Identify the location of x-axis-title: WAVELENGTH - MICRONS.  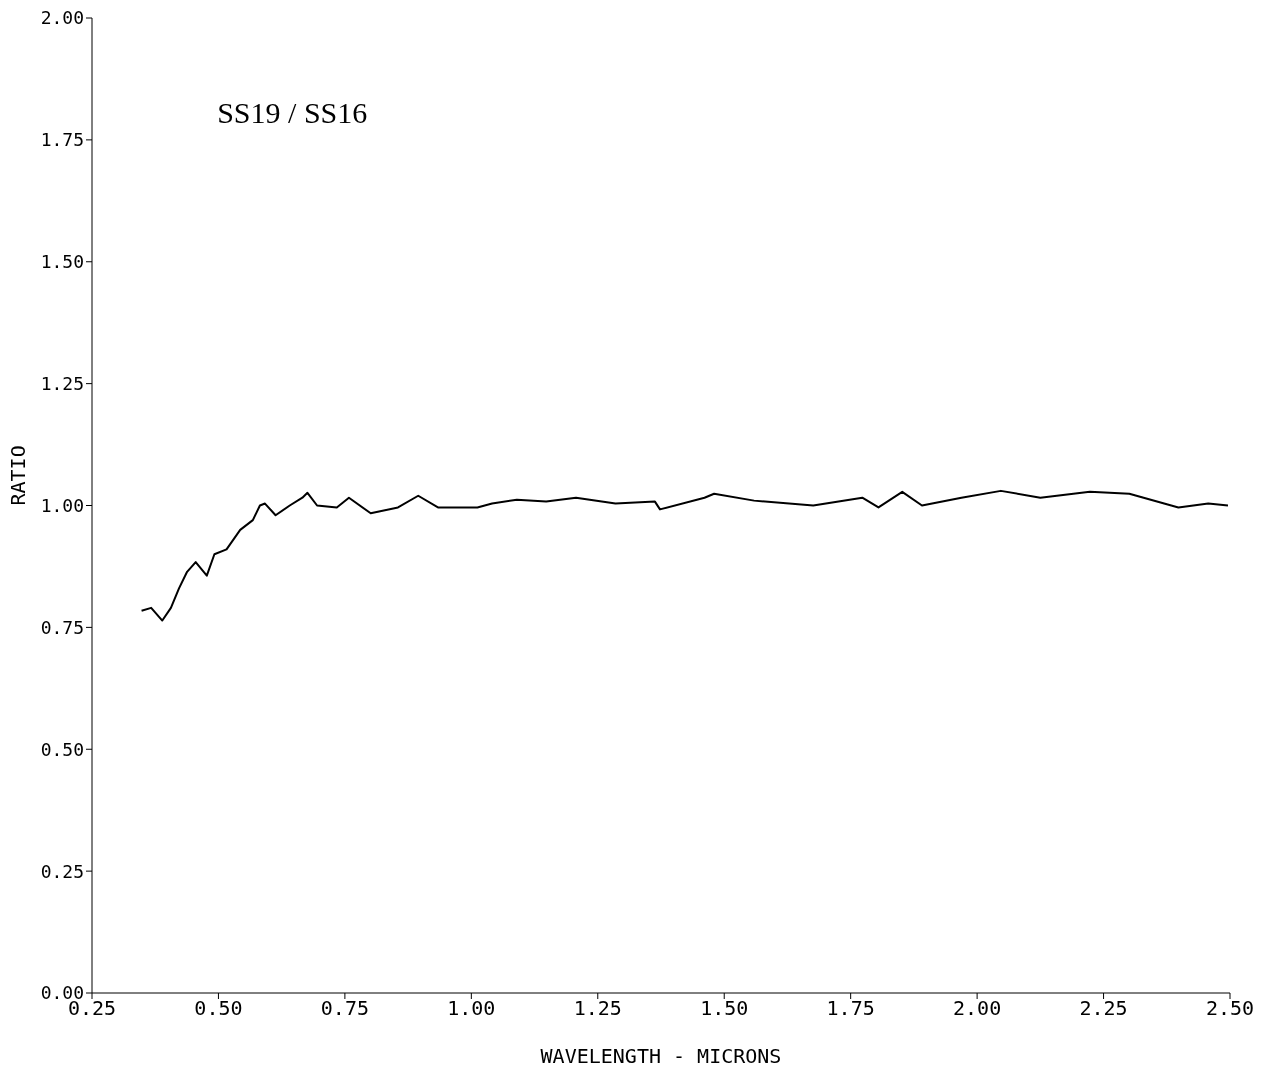
(661, 1056).